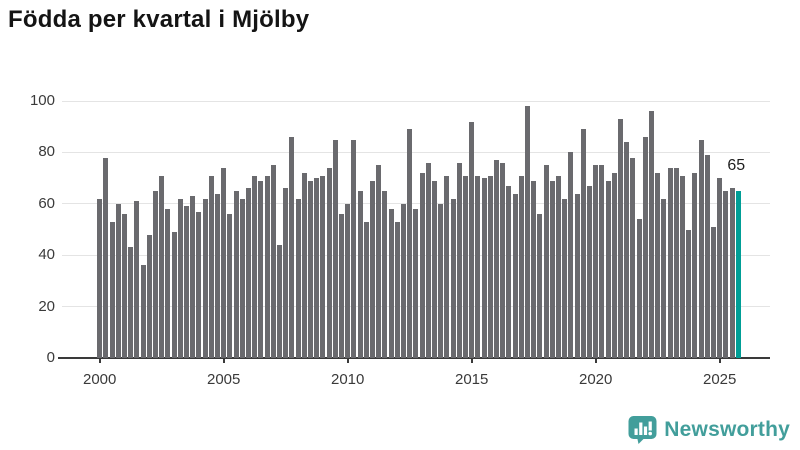 The width and height of the screenshot is (800, 450). What do you see at coordinates (472, 379) in the screenshot?
I see `x-tick-label: 2015` at bounding box center [472, 379].